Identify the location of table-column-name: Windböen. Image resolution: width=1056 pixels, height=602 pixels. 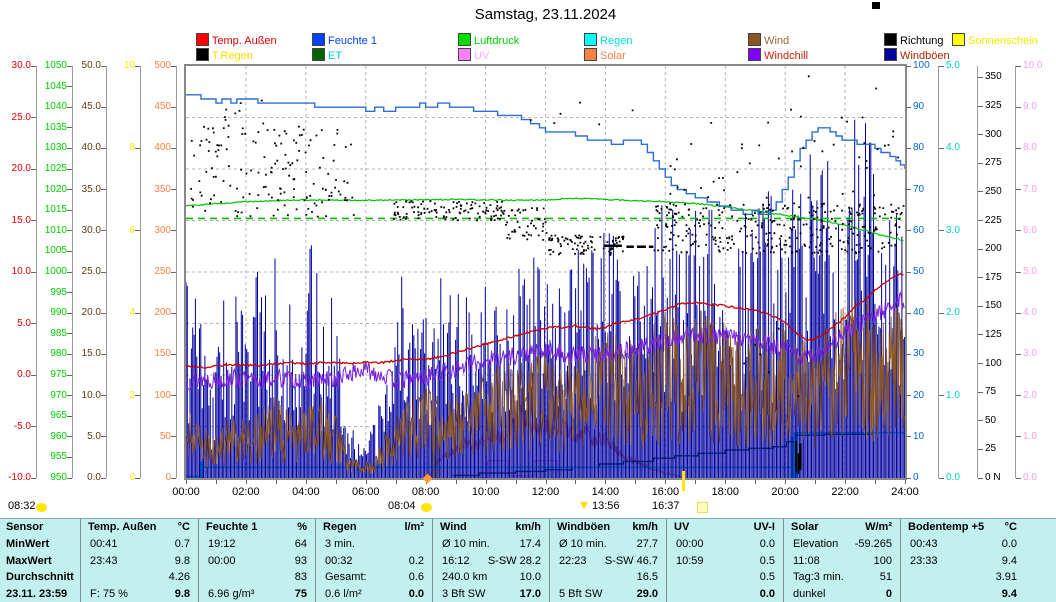
(584, 527).